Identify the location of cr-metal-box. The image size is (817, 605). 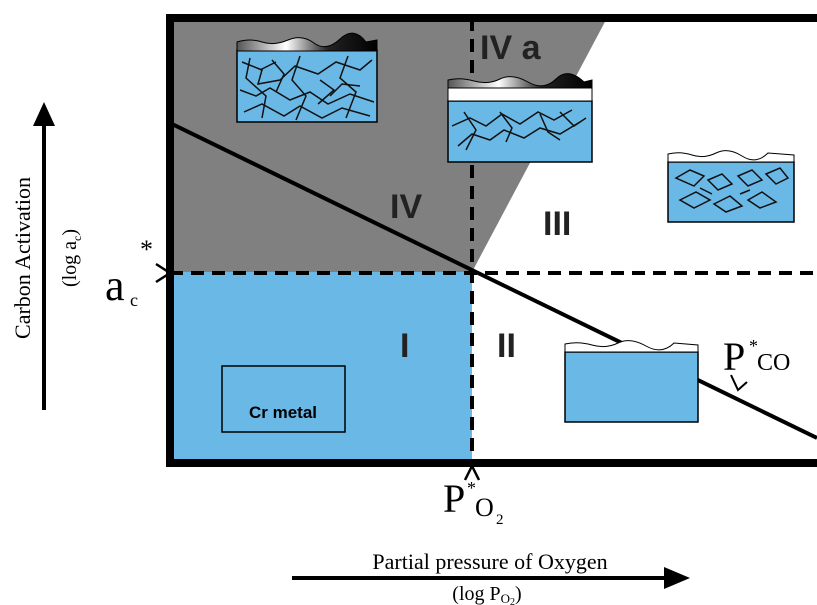
(283, 399).